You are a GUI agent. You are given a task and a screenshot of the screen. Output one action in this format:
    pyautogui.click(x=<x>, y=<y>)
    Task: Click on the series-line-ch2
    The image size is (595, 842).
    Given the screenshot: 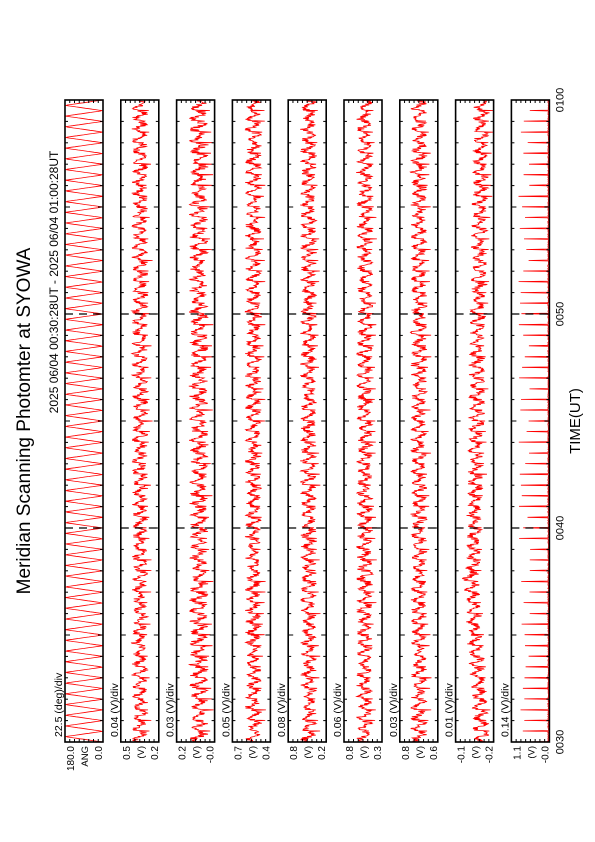 What is the action you would take?
    pyautogui.click(x=200, y=421)
    